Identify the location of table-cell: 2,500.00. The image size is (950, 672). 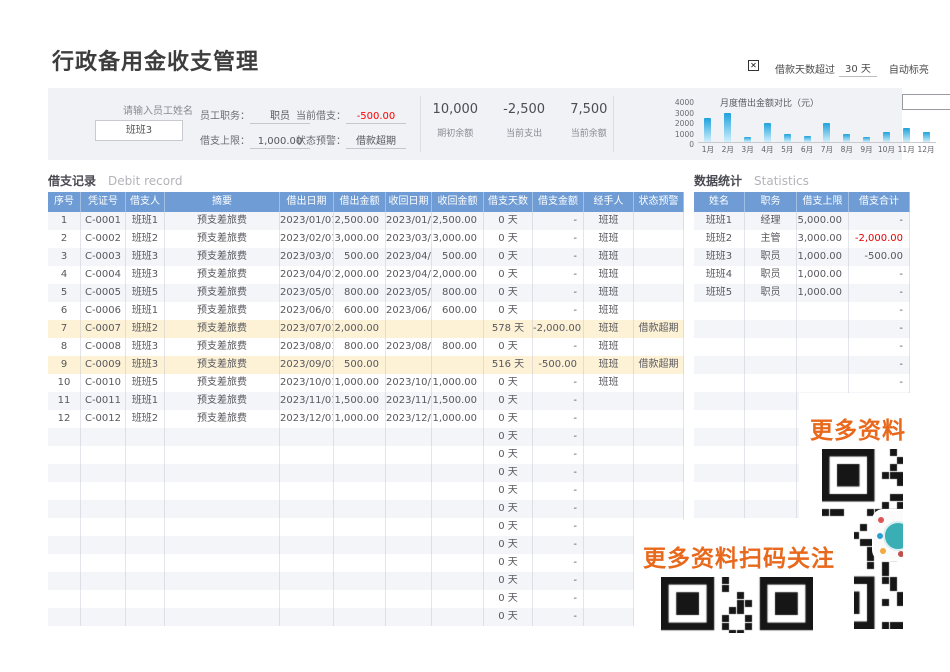
(458, 221).